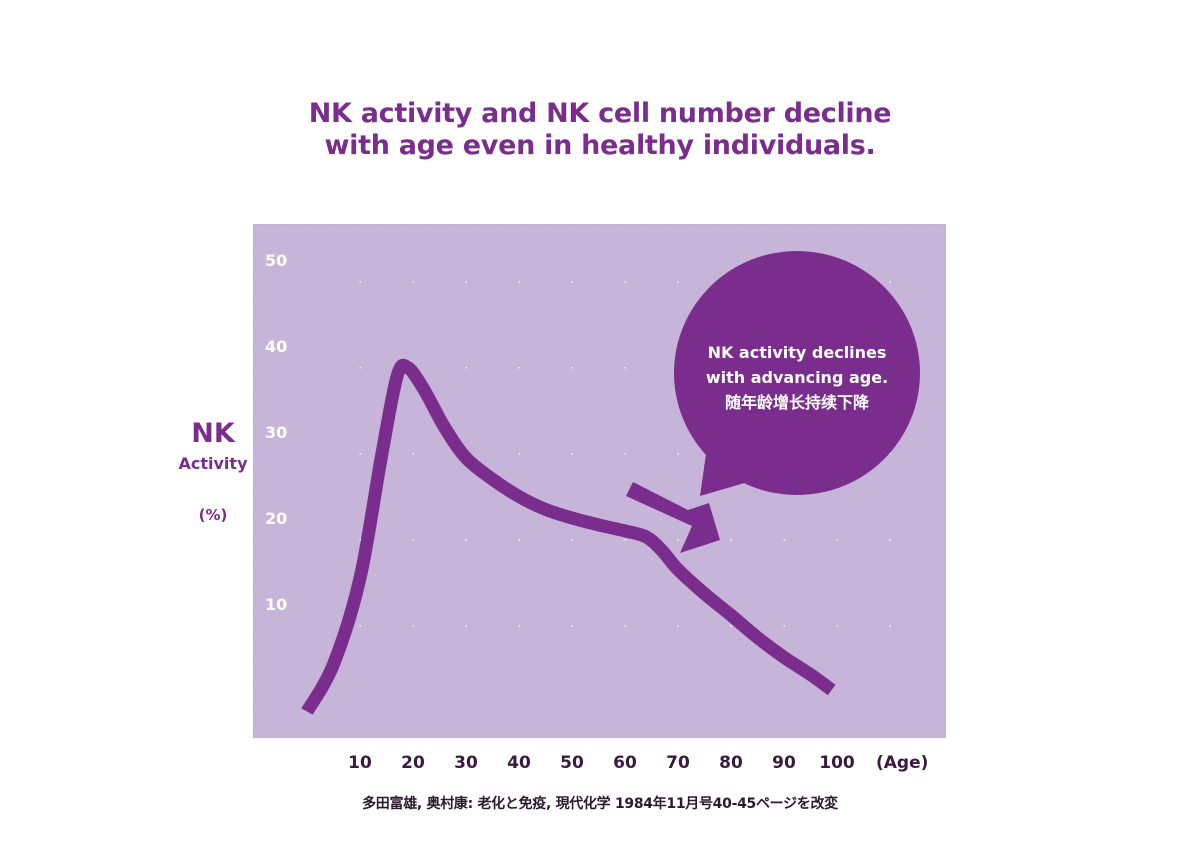 This screenshot has height=855, width=1200. What do you see at coordinates (902, 763) in the screenshot?
I see `x-axis-label: (Age)` at bounding box center [902, 763].